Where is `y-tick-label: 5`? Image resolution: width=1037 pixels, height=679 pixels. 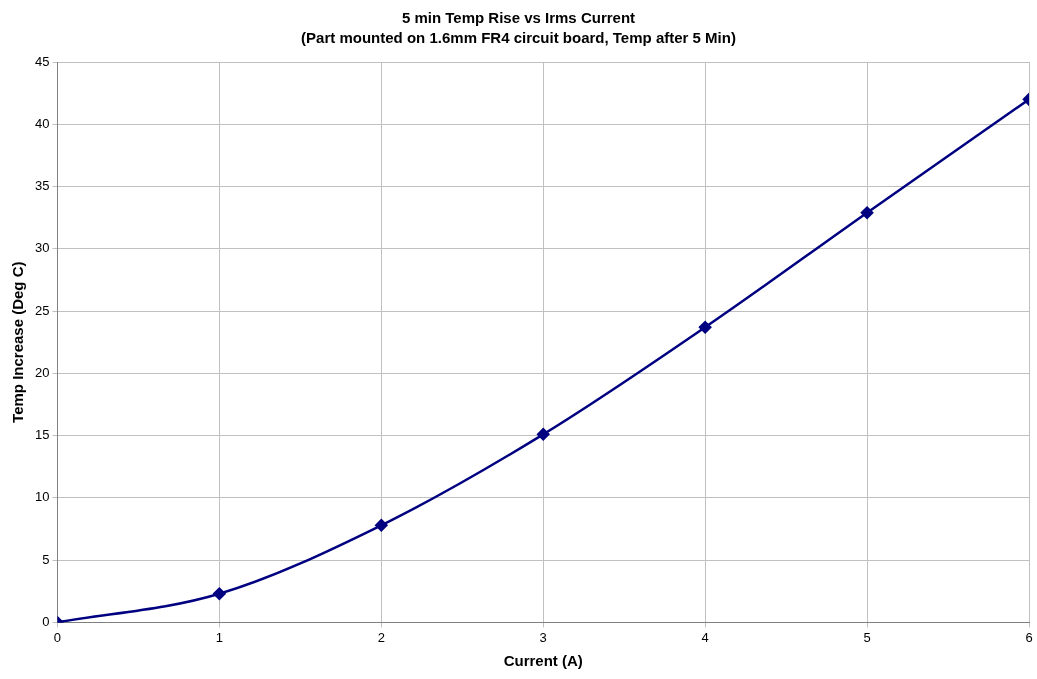 y-tick-label: 5 is located at coordinates (46, 559).